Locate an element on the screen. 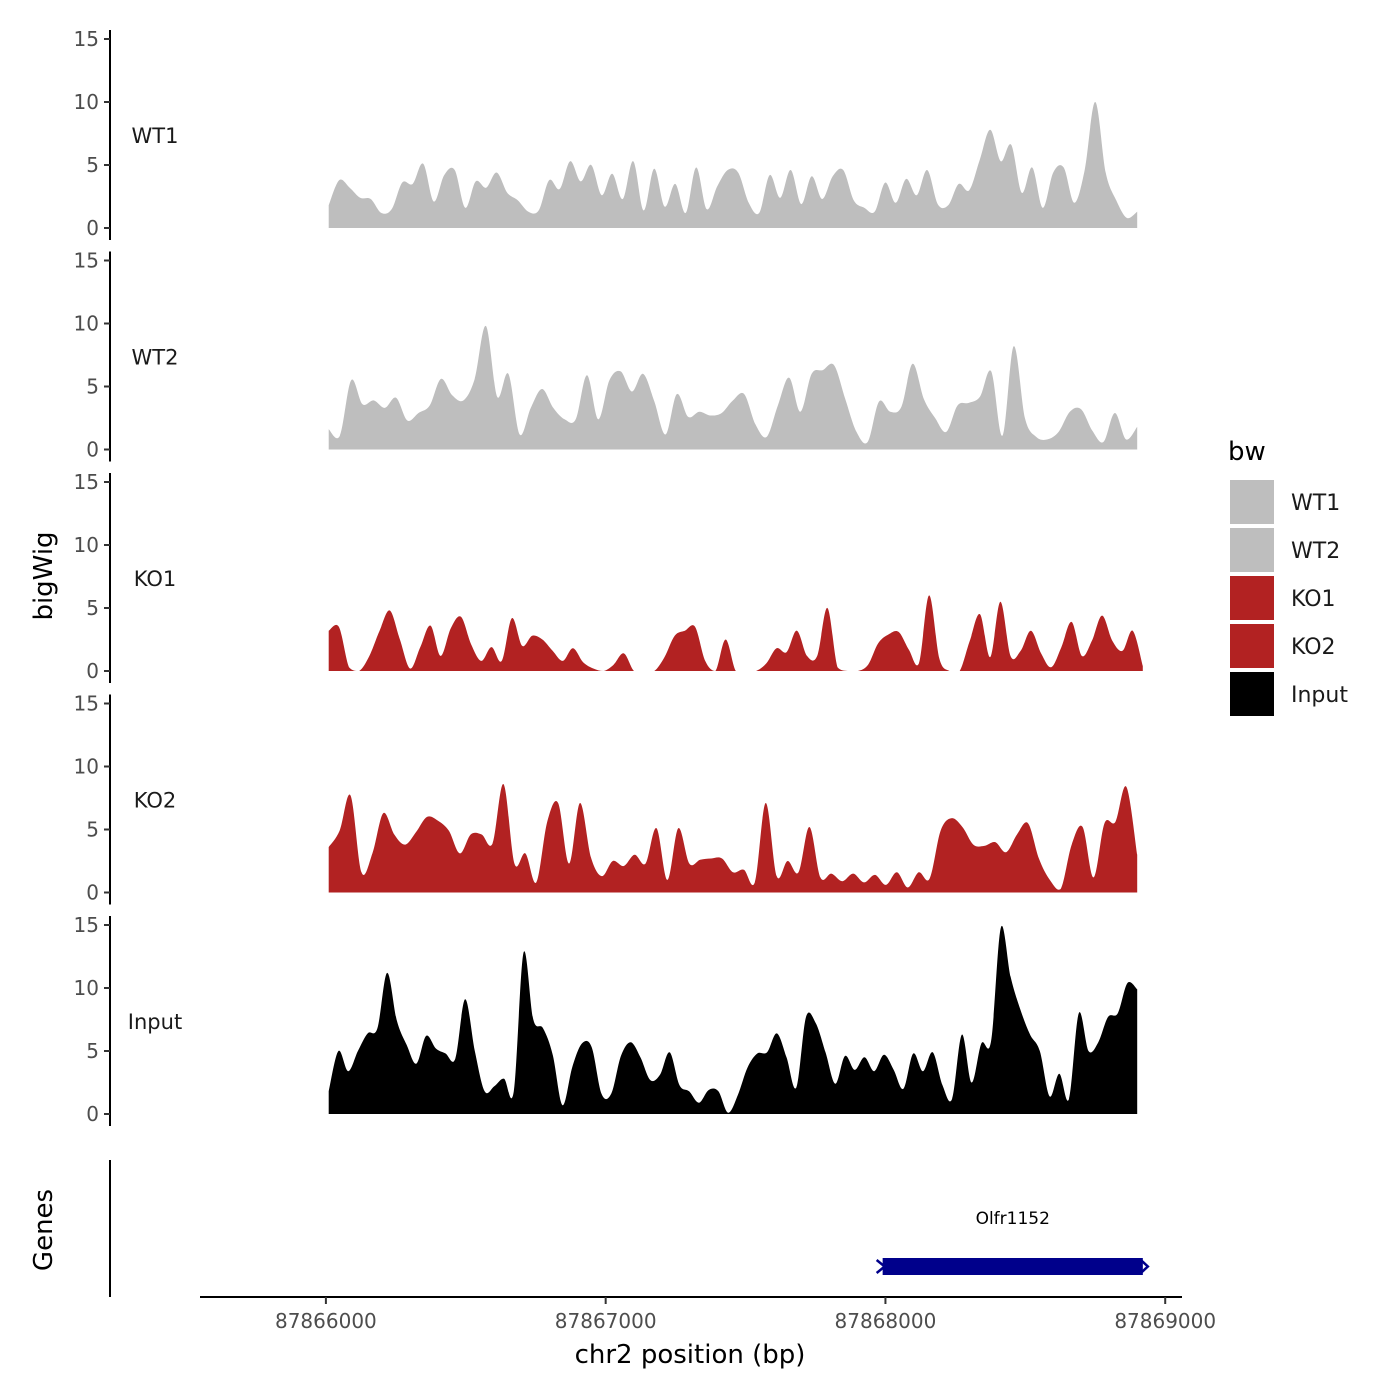 The width and height of the screenshot is (1400, 1400). legend-label: WT1 is located at coordinates (1315, 503).